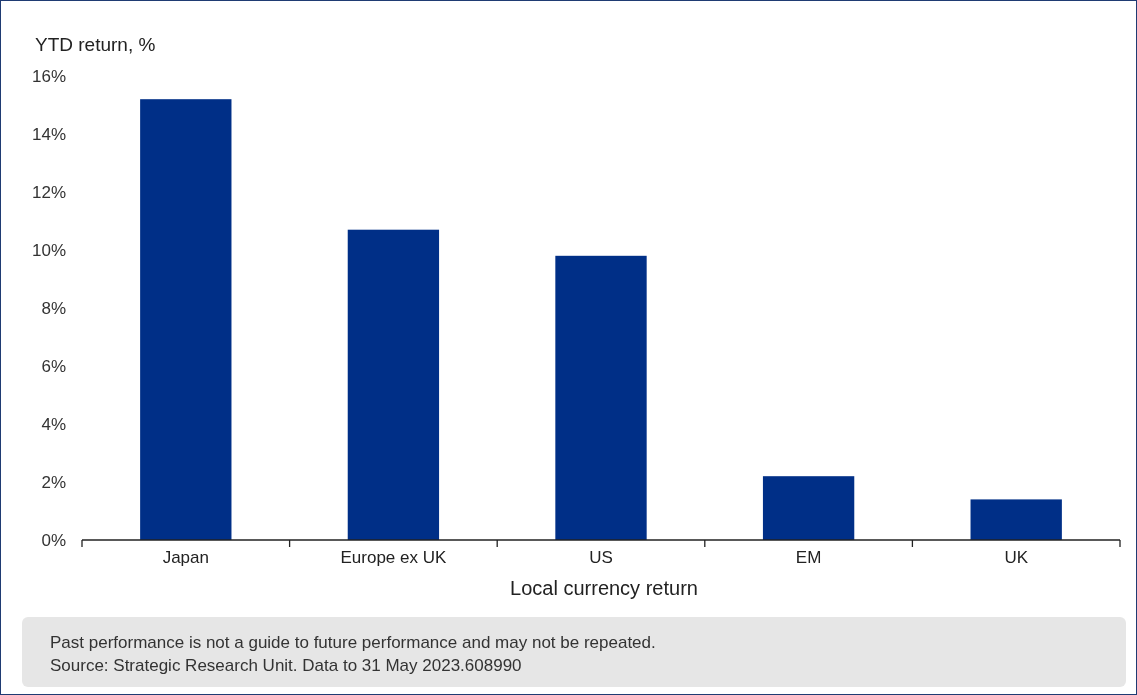 The image size is (1137, 695). Describe the element at coordinates (353, 642) in the screenshot. I see `text: Past performance is not a guide to future performance and may not be repeated.` at that location.